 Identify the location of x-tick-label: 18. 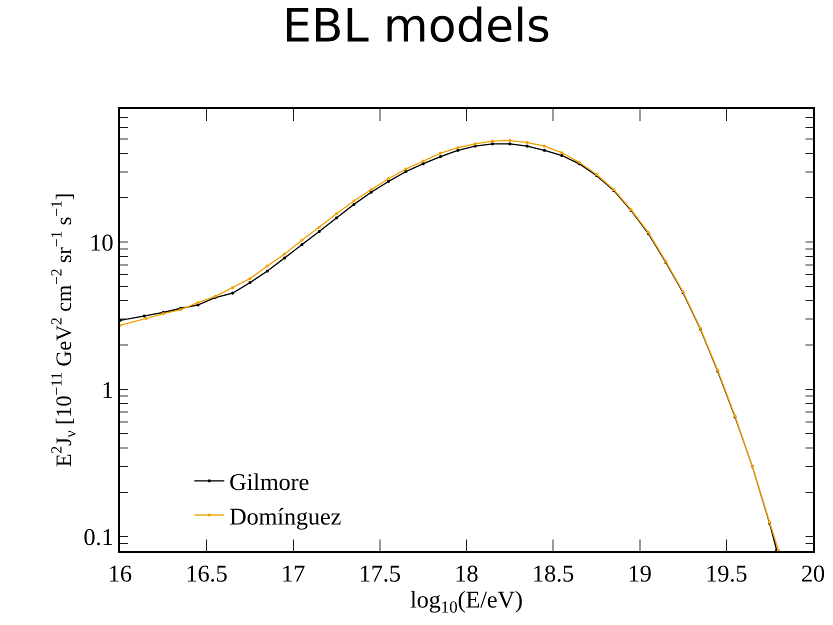
(466, 575).